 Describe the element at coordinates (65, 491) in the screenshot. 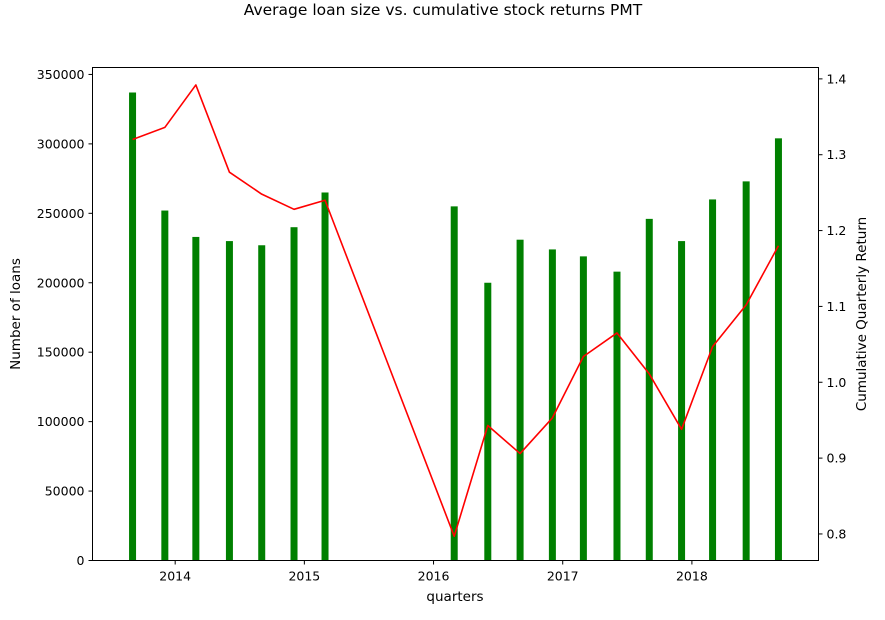

I see `y-left-tick-label: 50000` at that location.